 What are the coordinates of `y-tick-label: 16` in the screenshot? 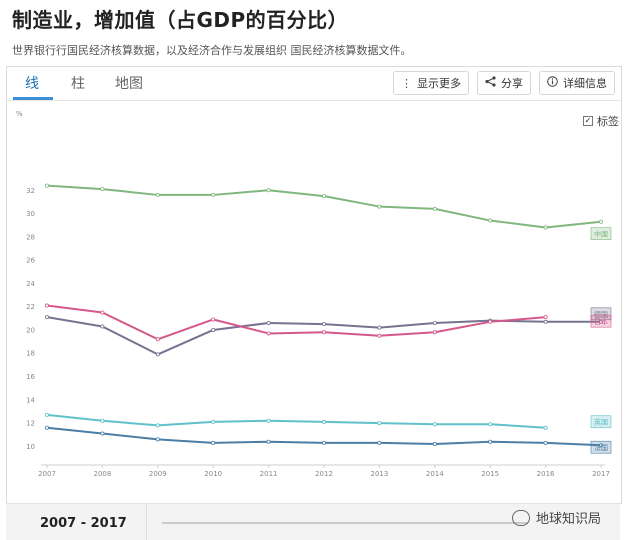 It's located at (30, 377).